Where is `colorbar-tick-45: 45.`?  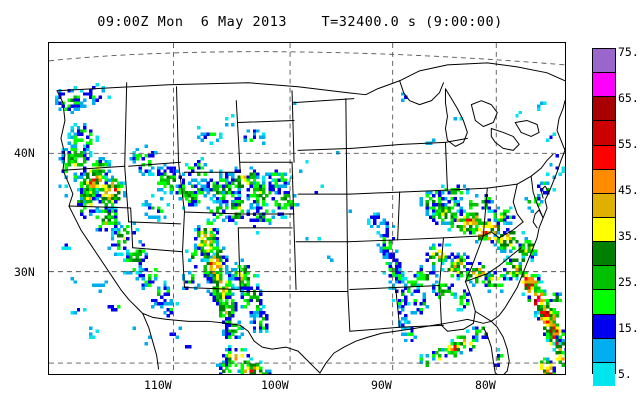
colorbar-tick-45: 45. is located at coordinates (628, 190).